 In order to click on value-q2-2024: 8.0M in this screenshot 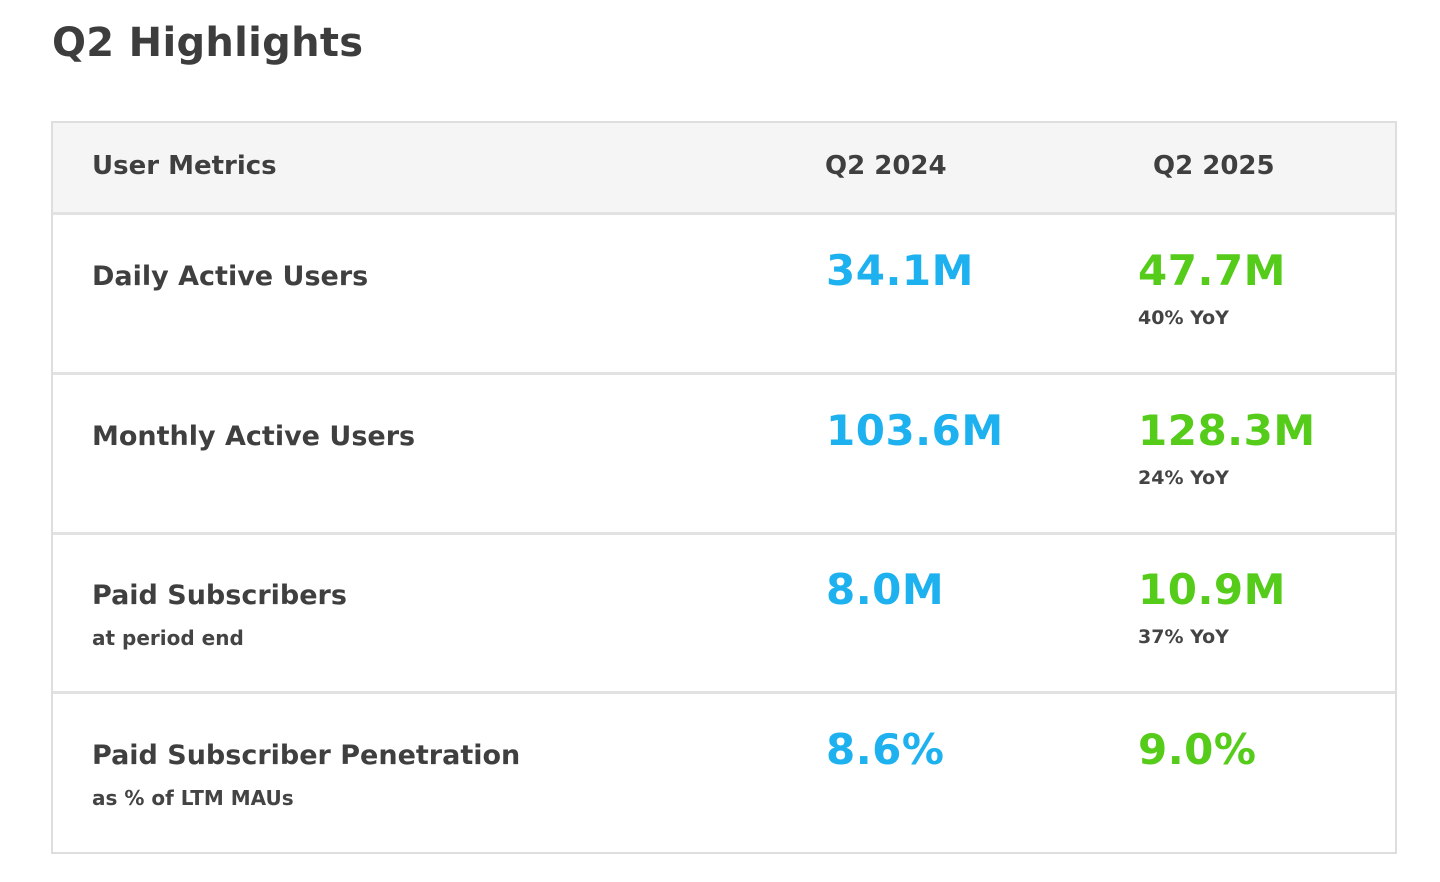, I will do `click(885, 589)`.